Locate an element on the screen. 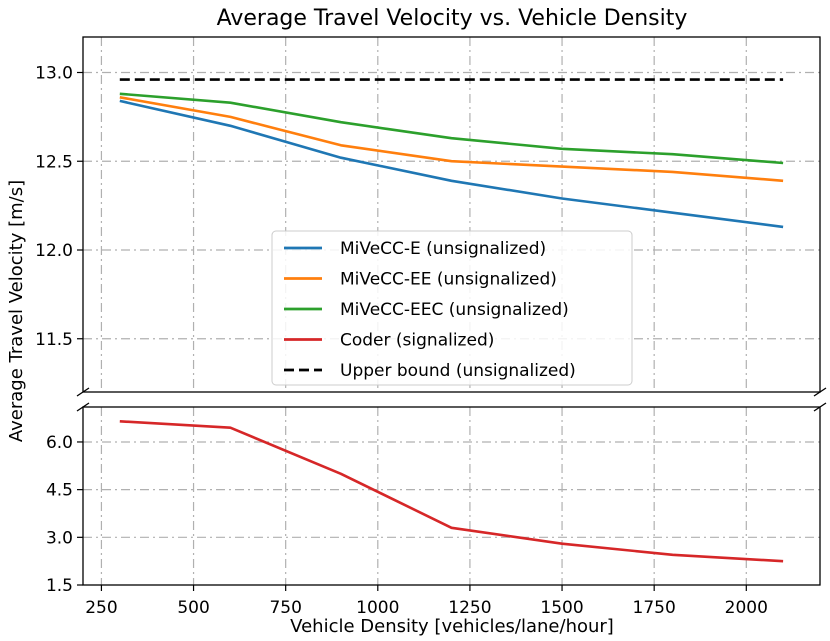  legend-label-2: MiVeCC-EEC (unsignalized) is located at coordinates (454, 310).